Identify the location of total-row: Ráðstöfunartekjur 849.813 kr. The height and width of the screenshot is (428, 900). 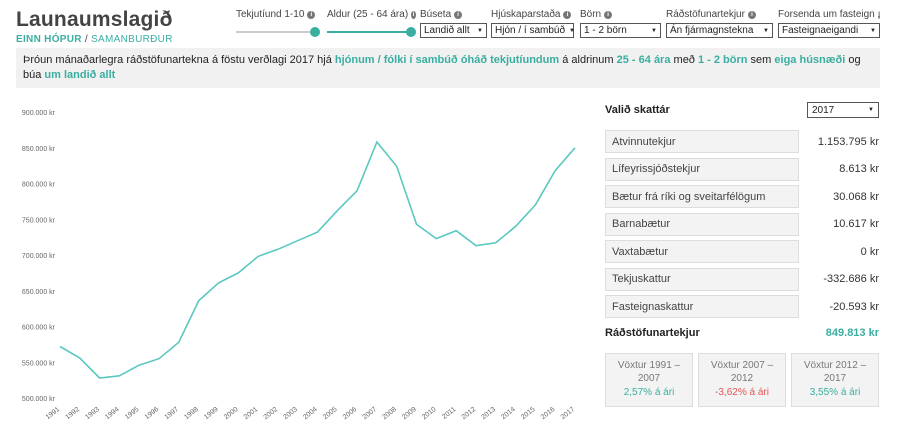
(742, 333).